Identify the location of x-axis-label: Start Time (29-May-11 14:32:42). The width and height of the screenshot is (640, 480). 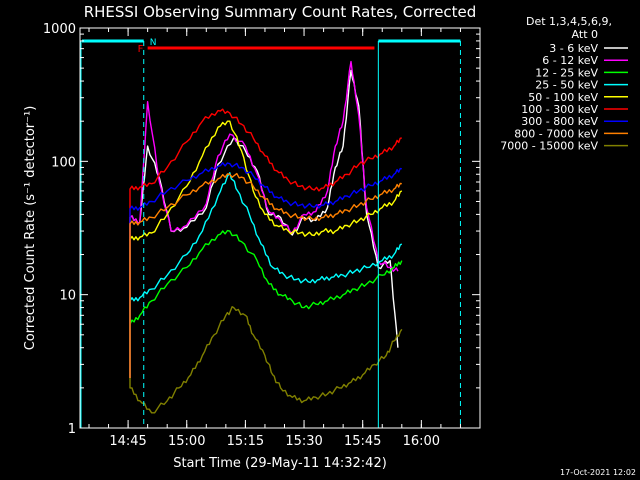
(280, 463).